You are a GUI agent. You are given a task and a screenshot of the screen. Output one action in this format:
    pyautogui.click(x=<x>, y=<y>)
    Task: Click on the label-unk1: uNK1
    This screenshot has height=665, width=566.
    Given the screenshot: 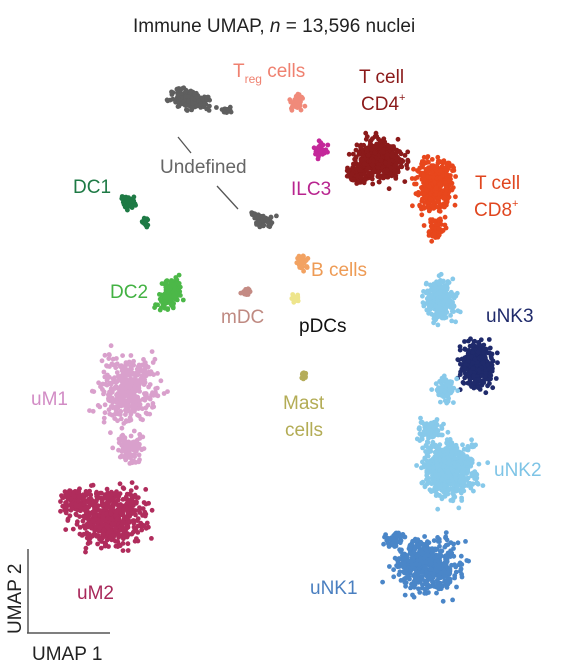 What is the action you would take?
    pyautogui.click(x=334, y=588)
    